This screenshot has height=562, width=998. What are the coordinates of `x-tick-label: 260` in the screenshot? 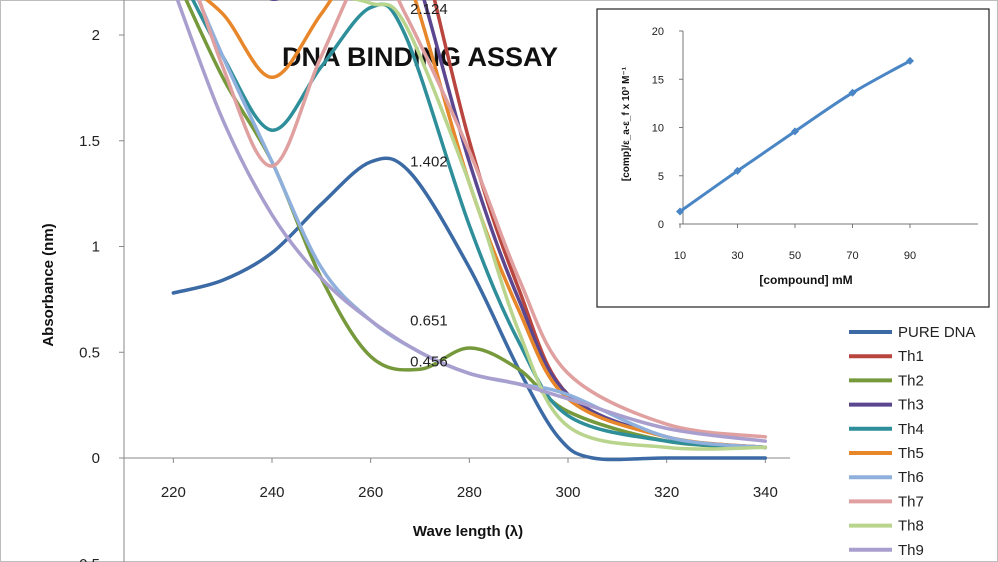 It's located at (370, 492).